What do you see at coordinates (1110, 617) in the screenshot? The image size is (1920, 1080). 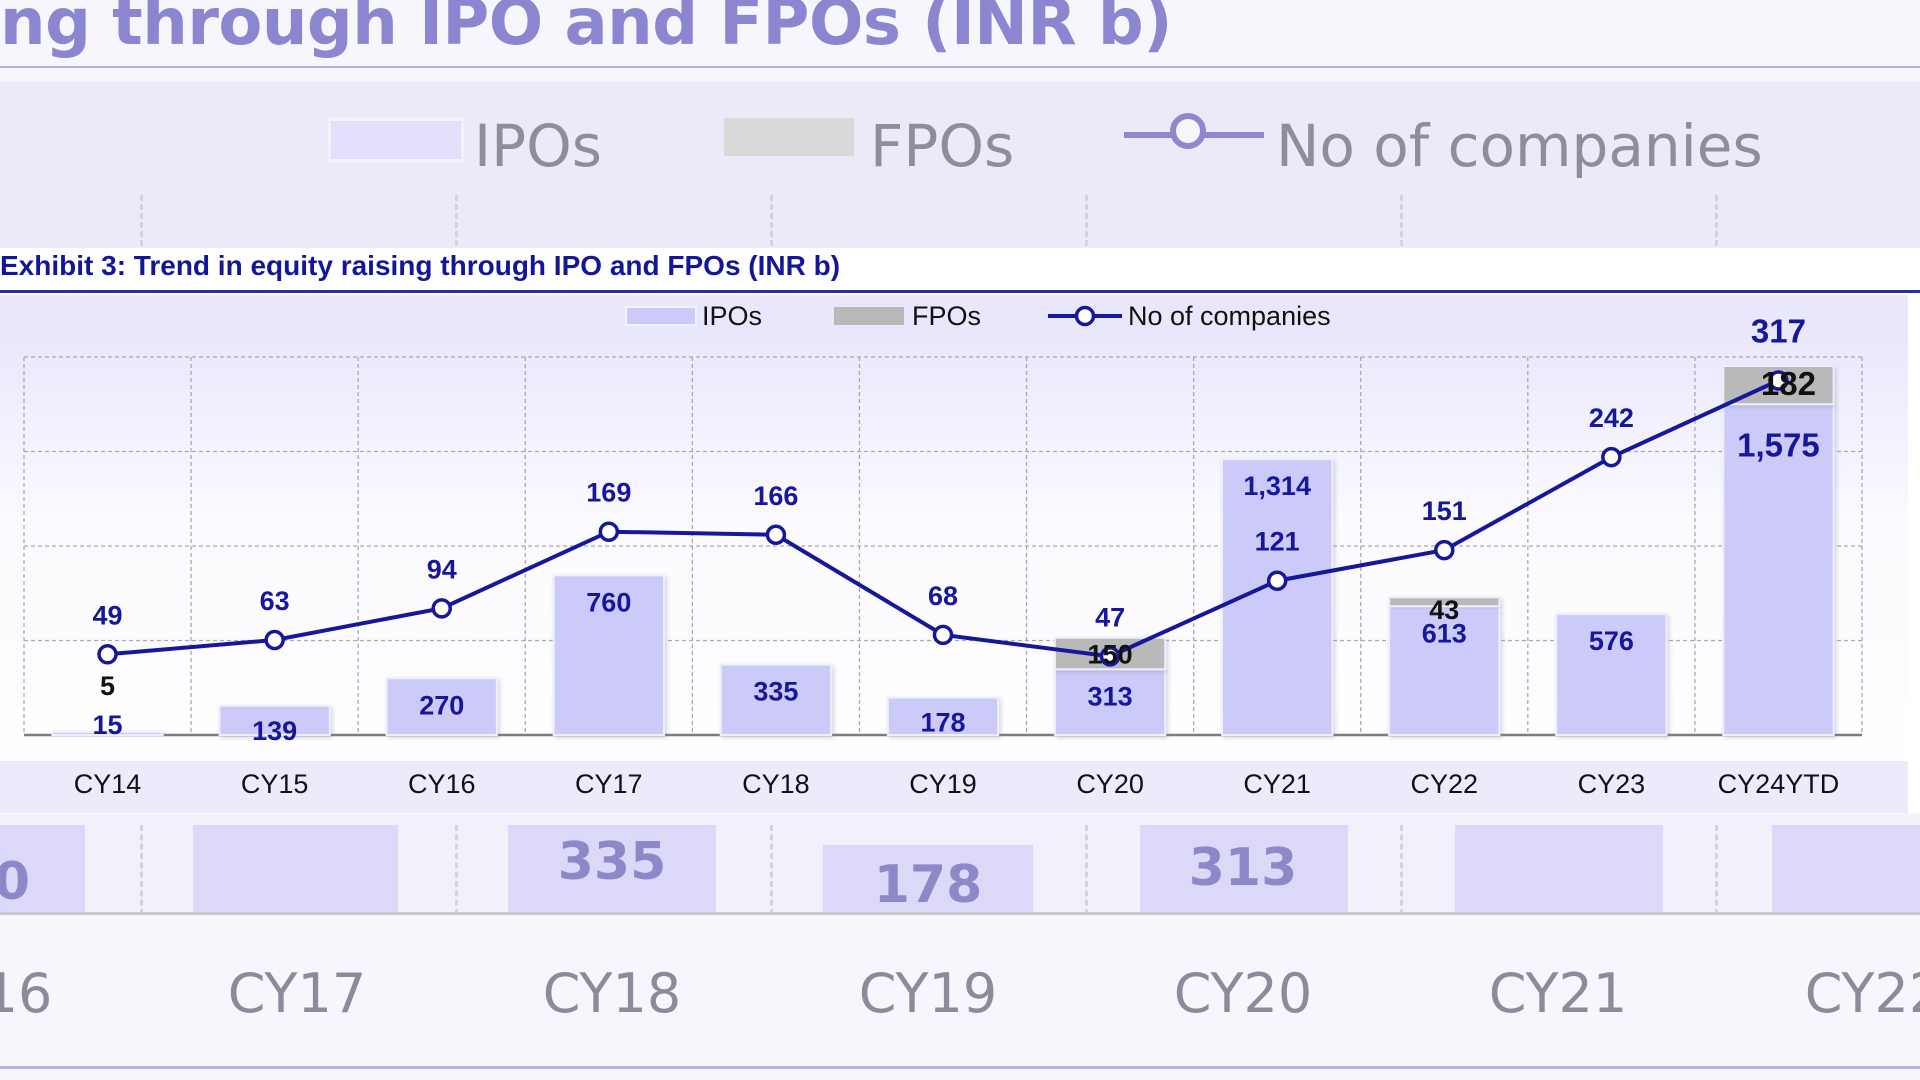 I see `companies-value-label: 47` at bounding box center [1110, 617].